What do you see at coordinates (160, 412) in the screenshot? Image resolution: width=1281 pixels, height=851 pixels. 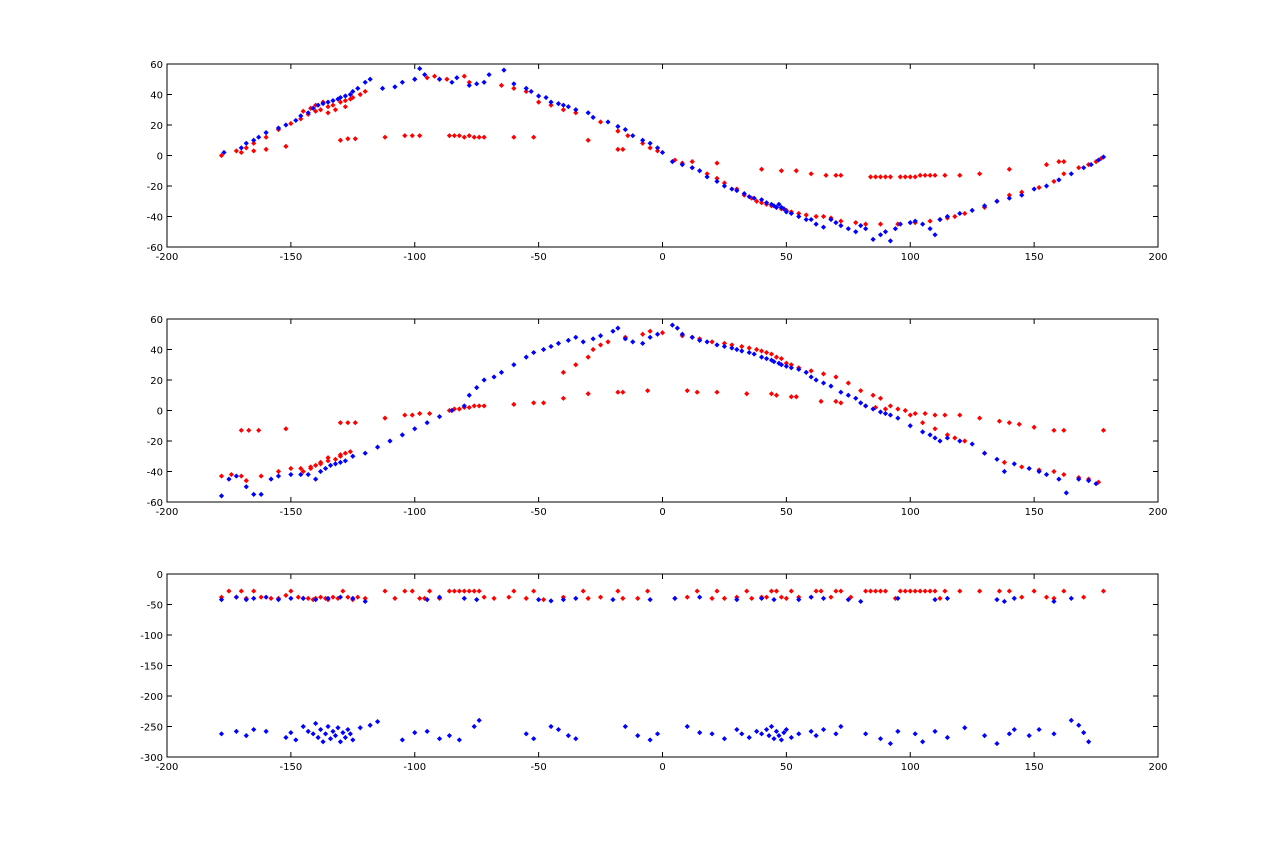 I see `y-tick-label: 0` at bounding box center [160, 412].